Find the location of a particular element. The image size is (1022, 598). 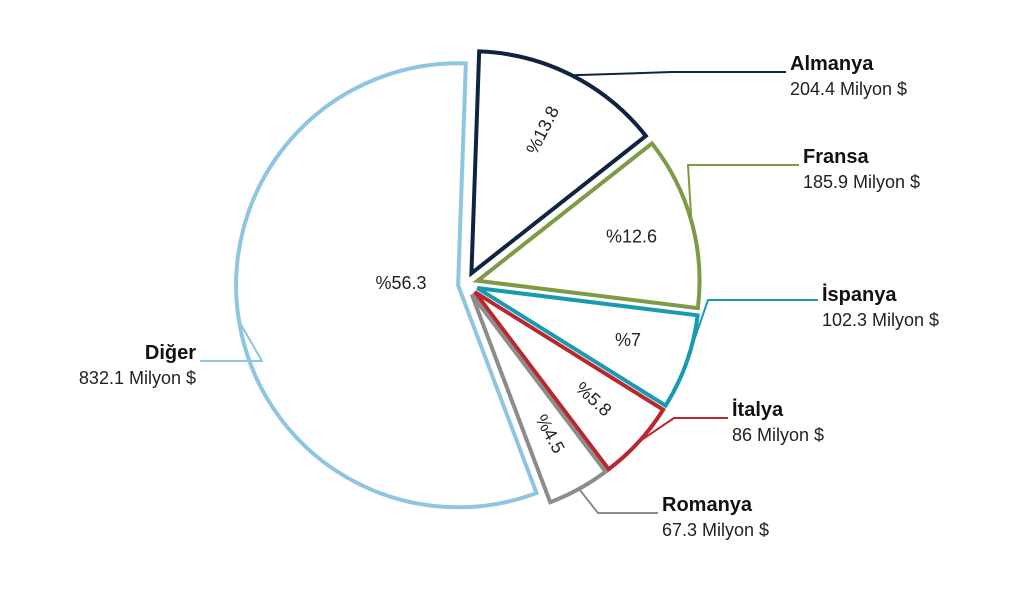

slice-percent-label: %7 is located at coordinates (628, 340).